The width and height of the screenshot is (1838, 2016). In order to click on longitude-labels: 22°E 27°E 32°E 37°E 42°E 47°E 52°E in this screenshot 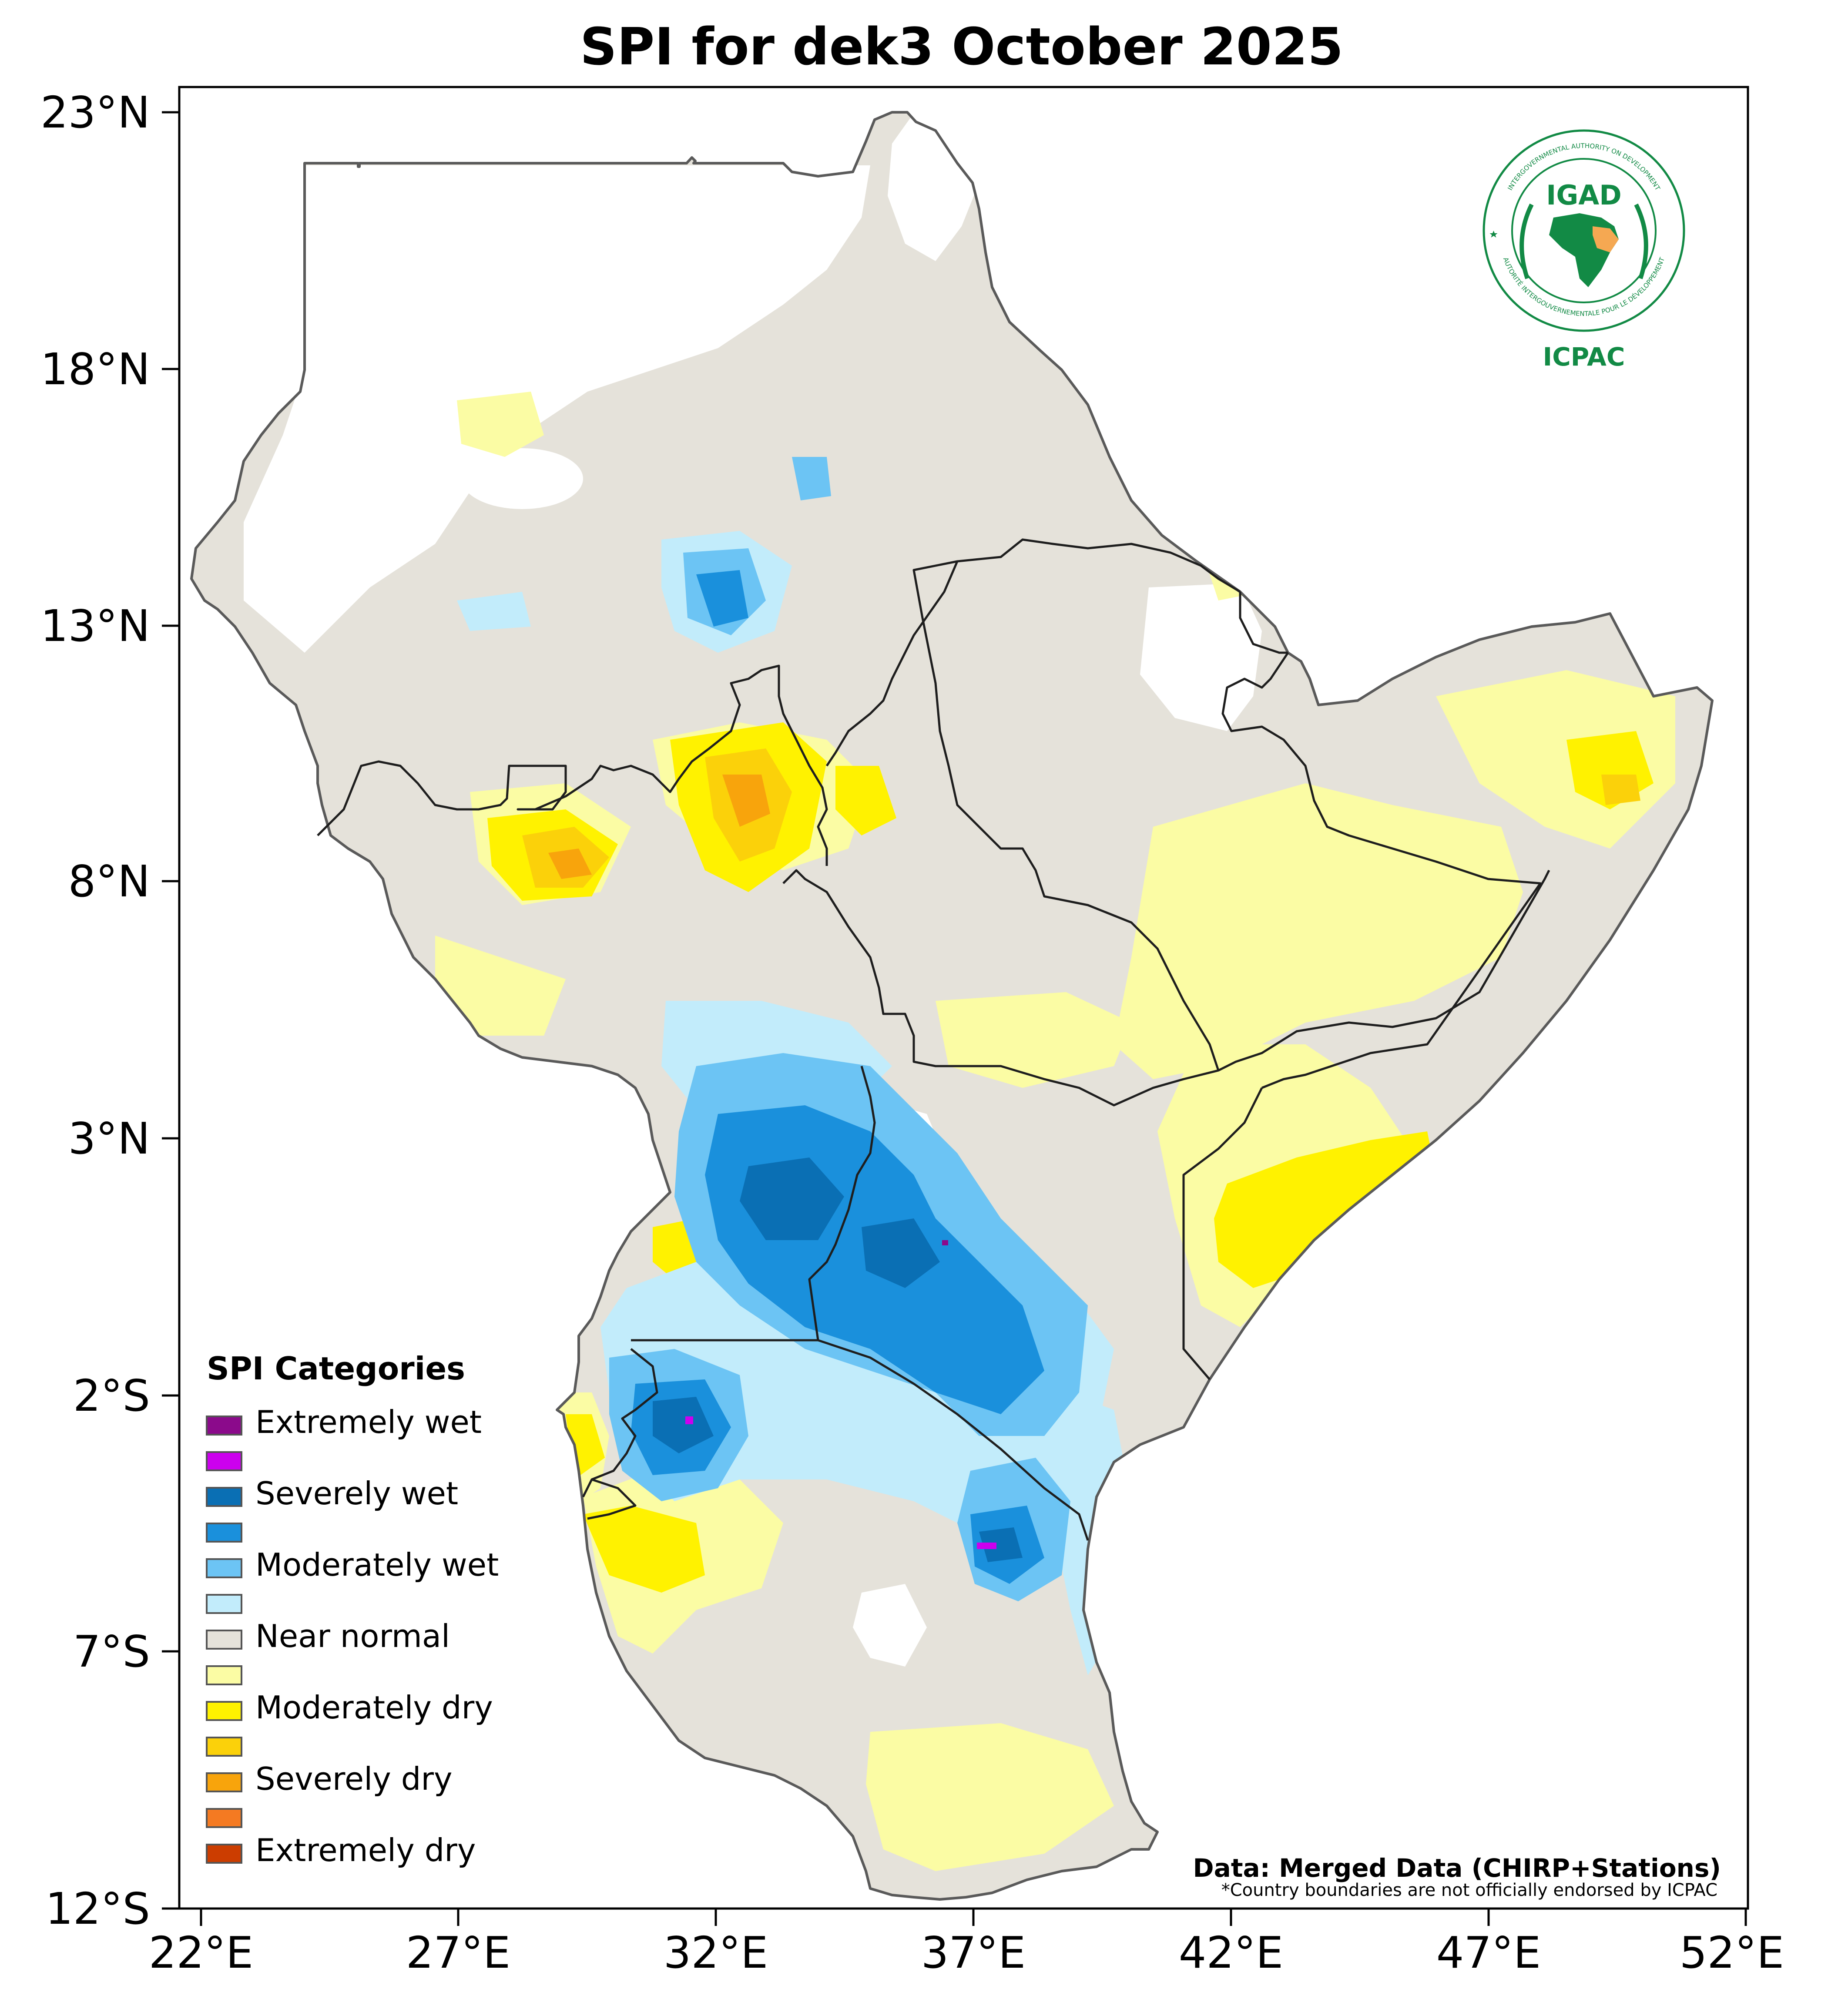, I will do `click(966, 1953)`.